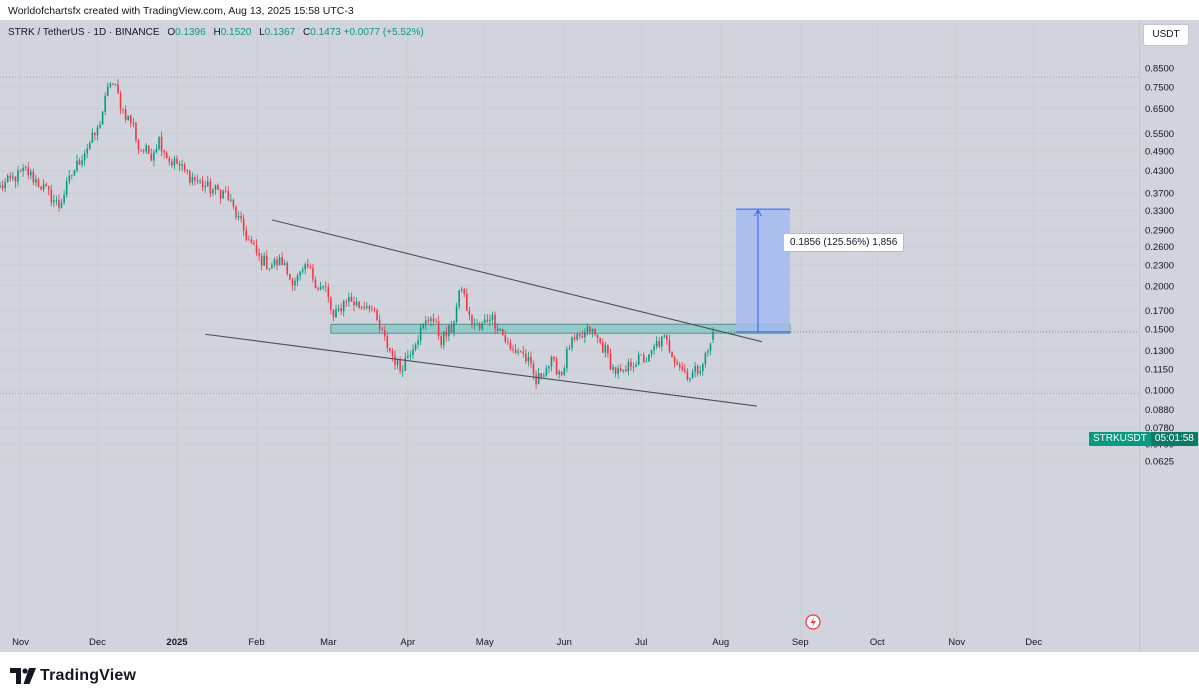  What do you see at coordinates (956, 642) in the screenshot?
I see `time-tick-label: Nov` at bounding box center [956, 642].